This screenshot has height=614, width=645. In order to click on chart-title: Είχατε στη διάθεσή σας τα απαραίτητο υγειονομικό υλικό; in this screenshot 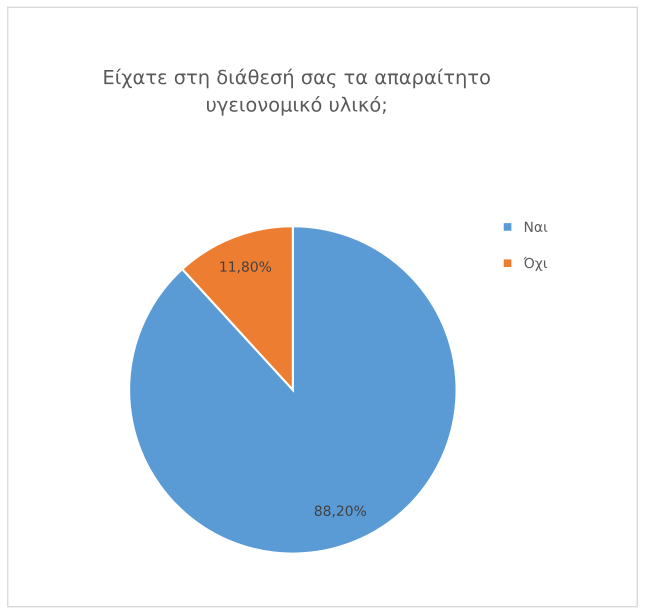, I will do `click(297, 92)`.